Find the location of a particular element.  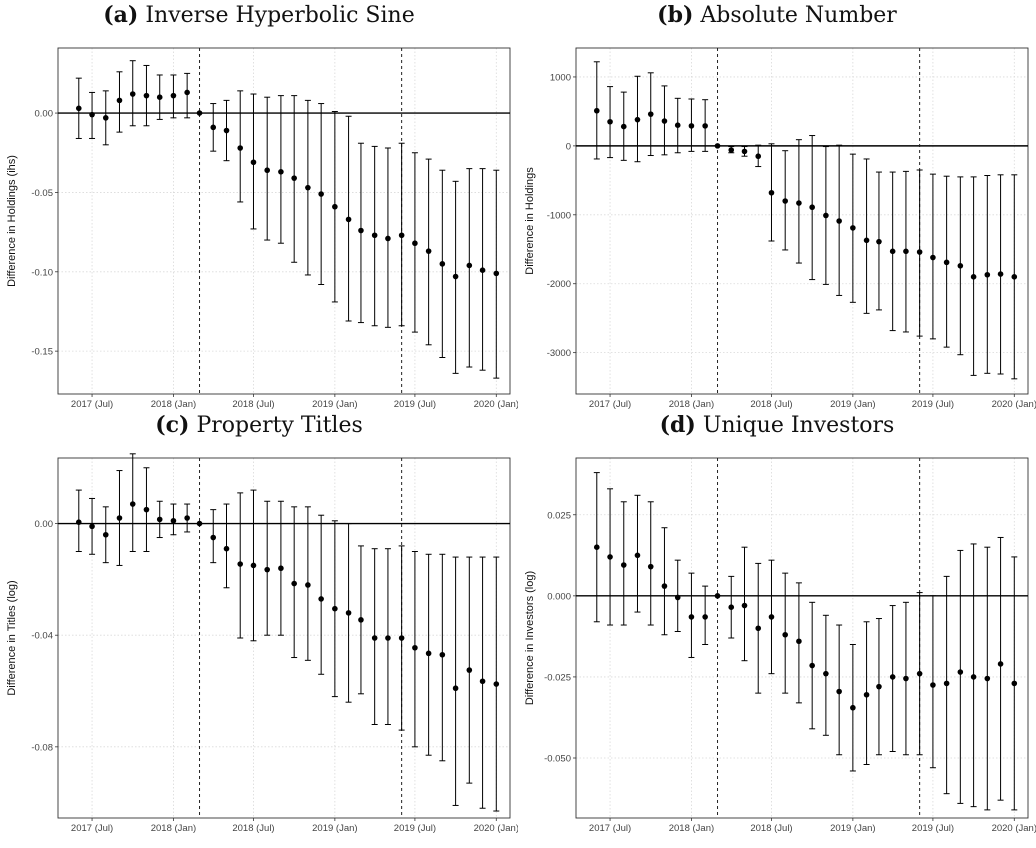

x-tick-label: 2019 (Jul) is located at coordinates (415, 828).